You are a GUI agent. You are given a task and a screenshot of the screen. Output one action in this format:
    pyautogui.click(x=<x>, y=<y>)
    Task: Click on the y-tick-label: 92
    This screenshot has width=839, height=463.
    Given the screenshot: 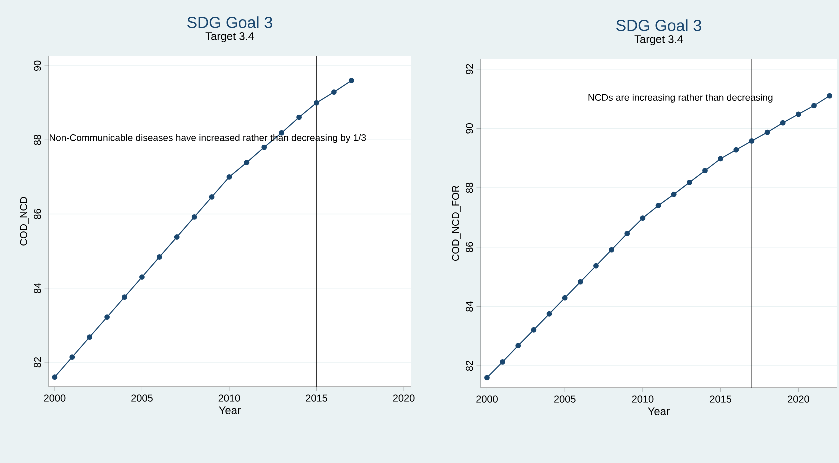 What is the action you would take?
    pyautogui.click(x=470, y=69)
    